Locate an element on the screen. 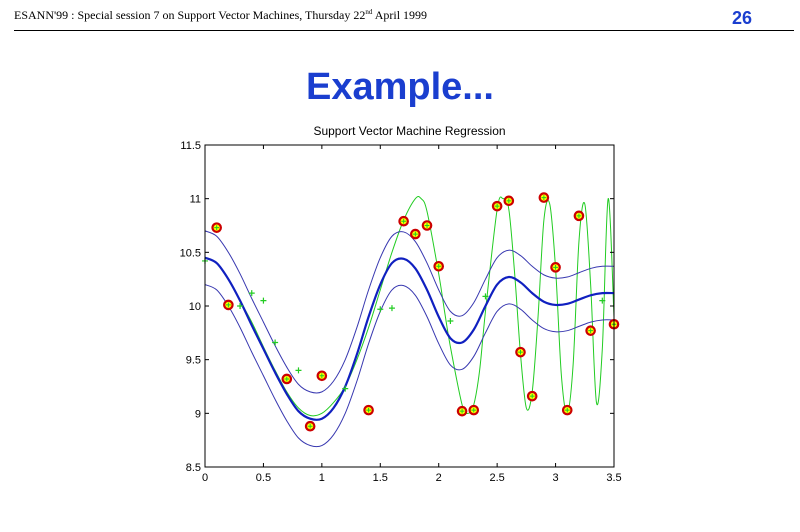  y-tick-label: 9 is located at coordinates (198, 414).